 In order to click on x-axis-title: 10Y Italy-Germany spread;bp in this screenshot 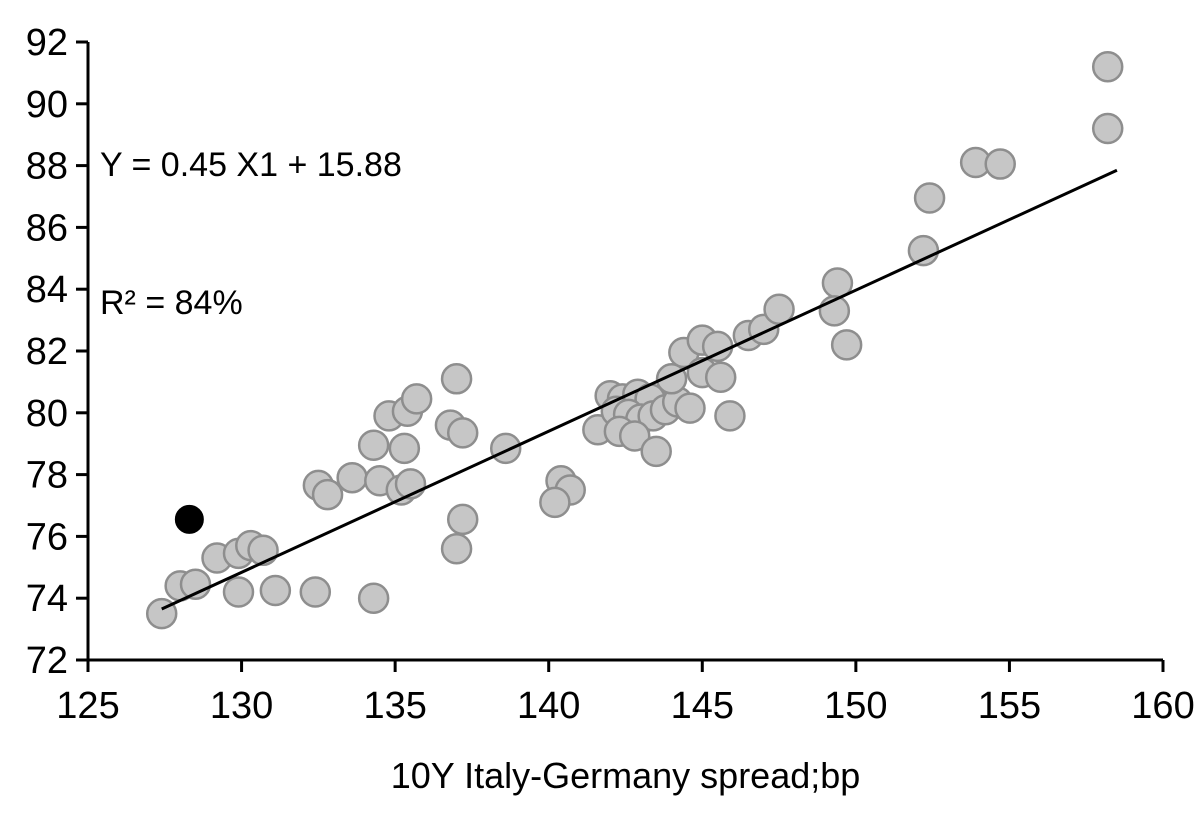, I will do `click(625, 775)`.